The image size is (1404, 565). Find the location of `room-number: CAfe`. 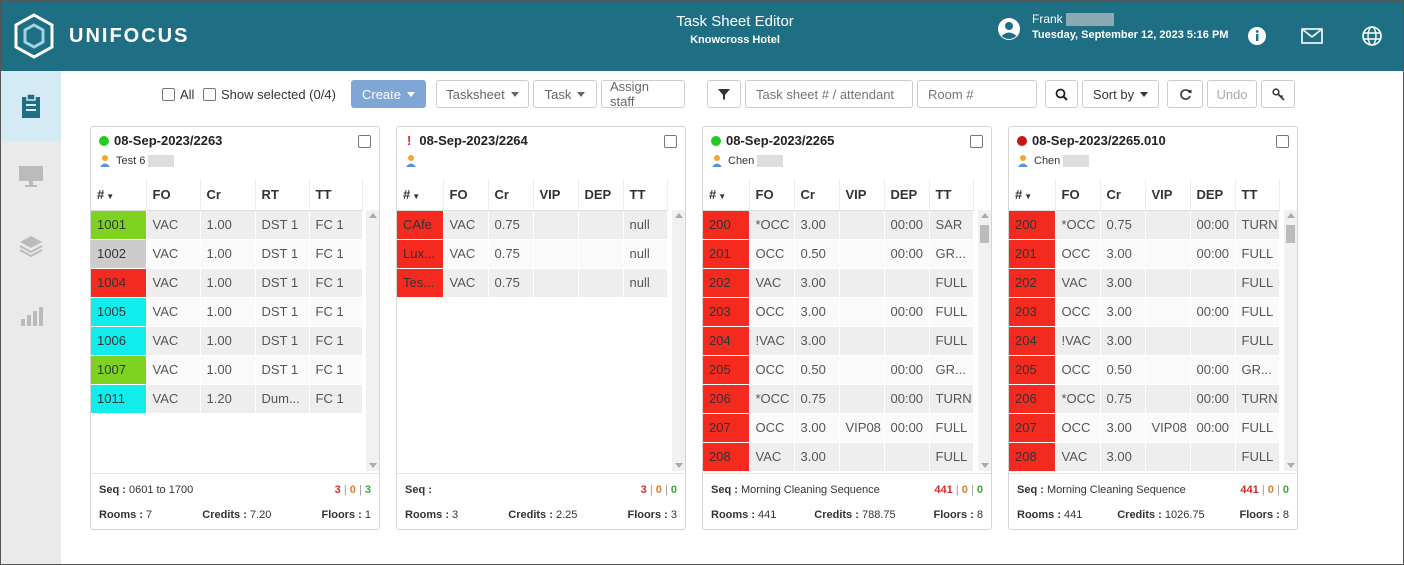

room-number: CAfe is located at coordinates (420, 225).